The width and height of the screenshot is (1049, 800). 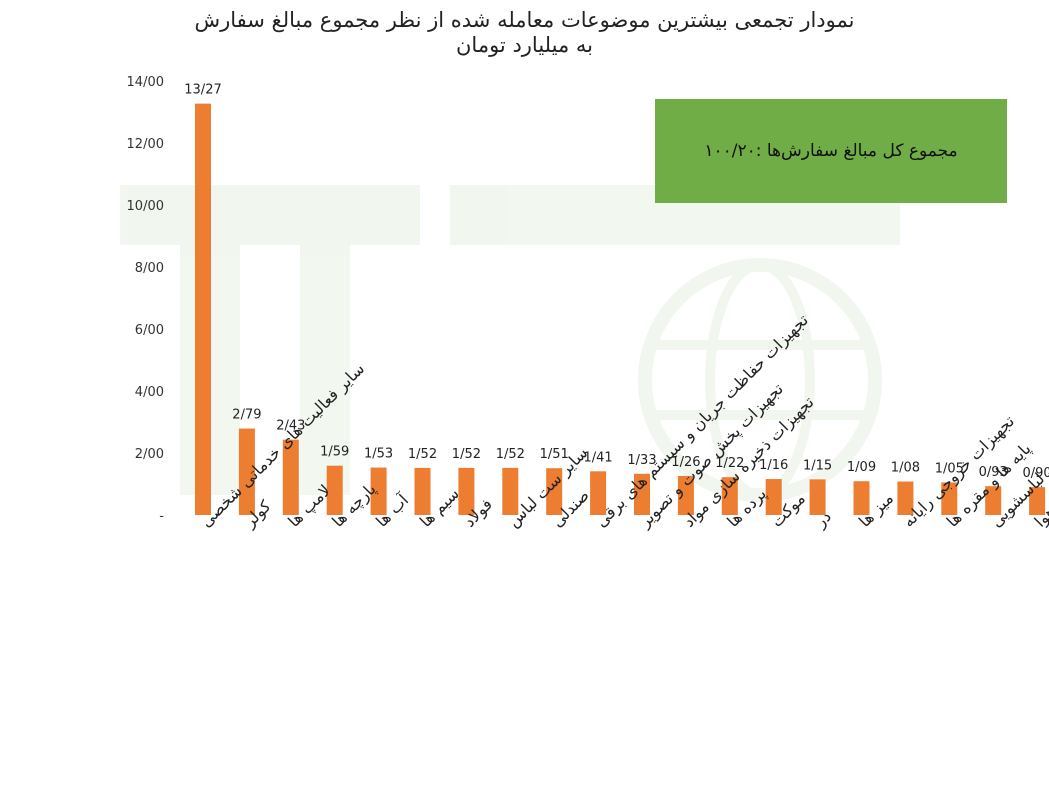 I want to click on value-label: 0/90, so click(x=1035, y=473).